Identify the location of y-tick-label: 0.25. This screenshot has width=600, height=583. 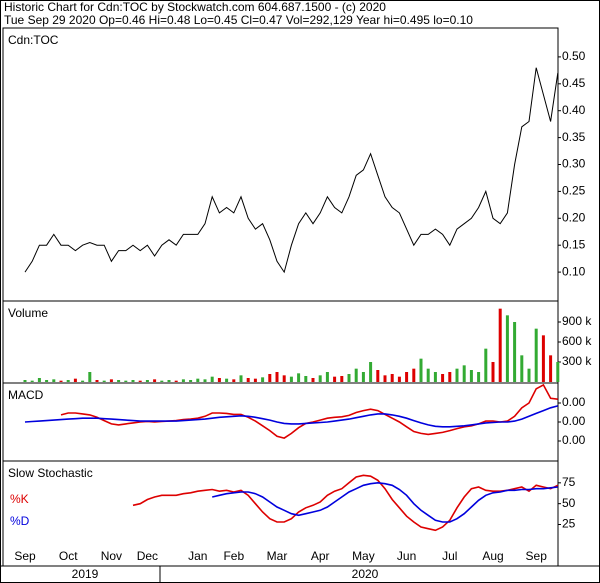
(574, 191).